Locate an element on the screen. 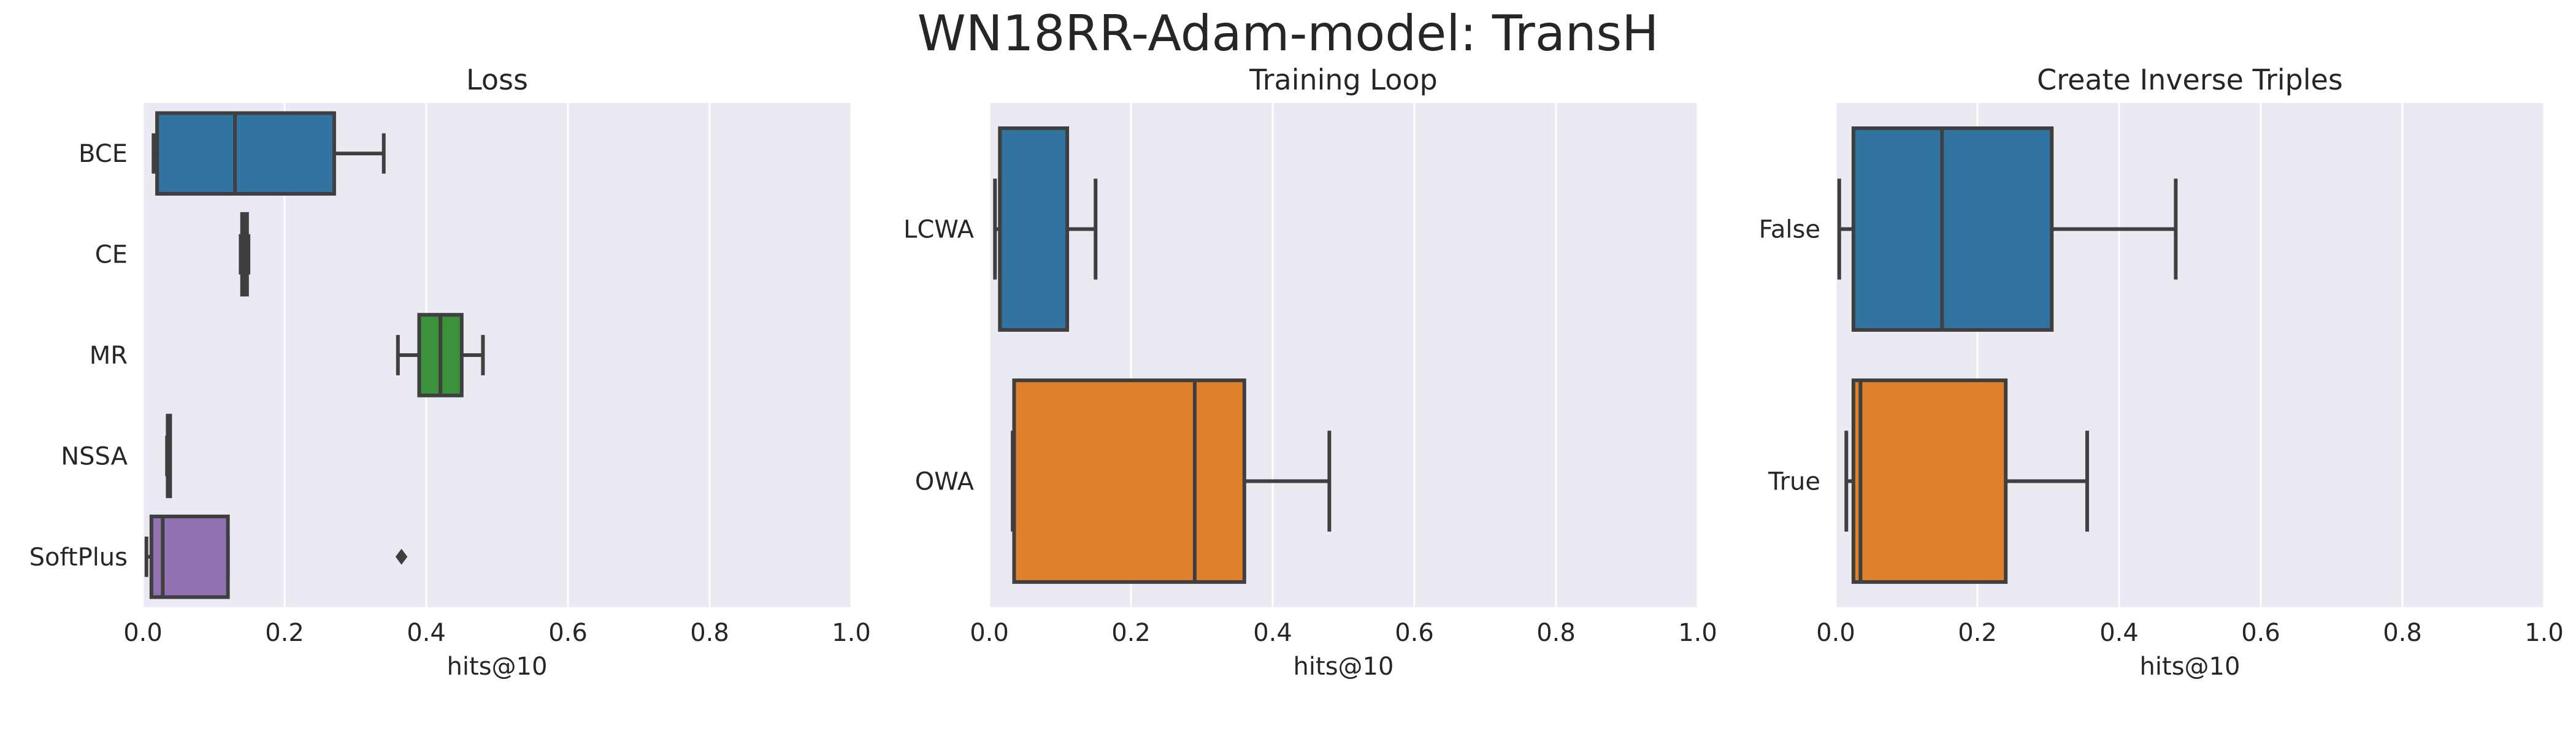  y-tick-label: MR is located at coordinates (109, 356).